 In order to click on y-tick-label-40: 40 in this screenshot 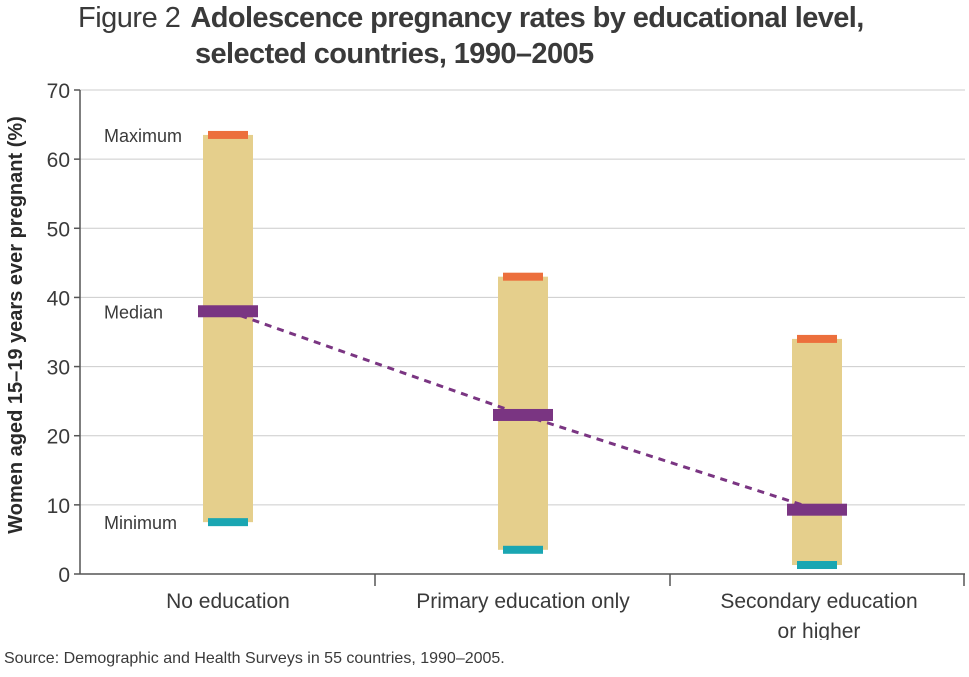, I will do `click(58, 298)`.